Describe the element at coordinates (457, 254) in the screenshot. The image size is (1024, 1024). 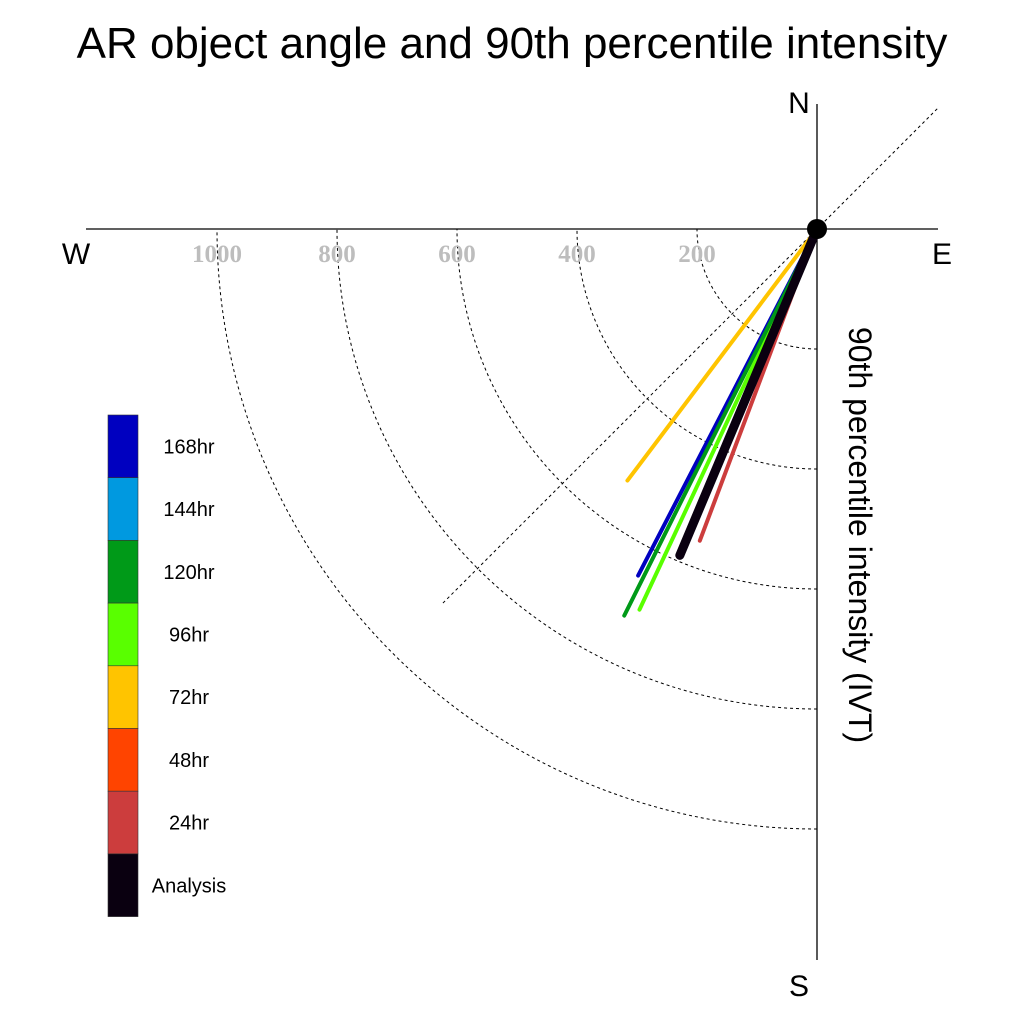
I see `radial-tick-label: 600` at that location.